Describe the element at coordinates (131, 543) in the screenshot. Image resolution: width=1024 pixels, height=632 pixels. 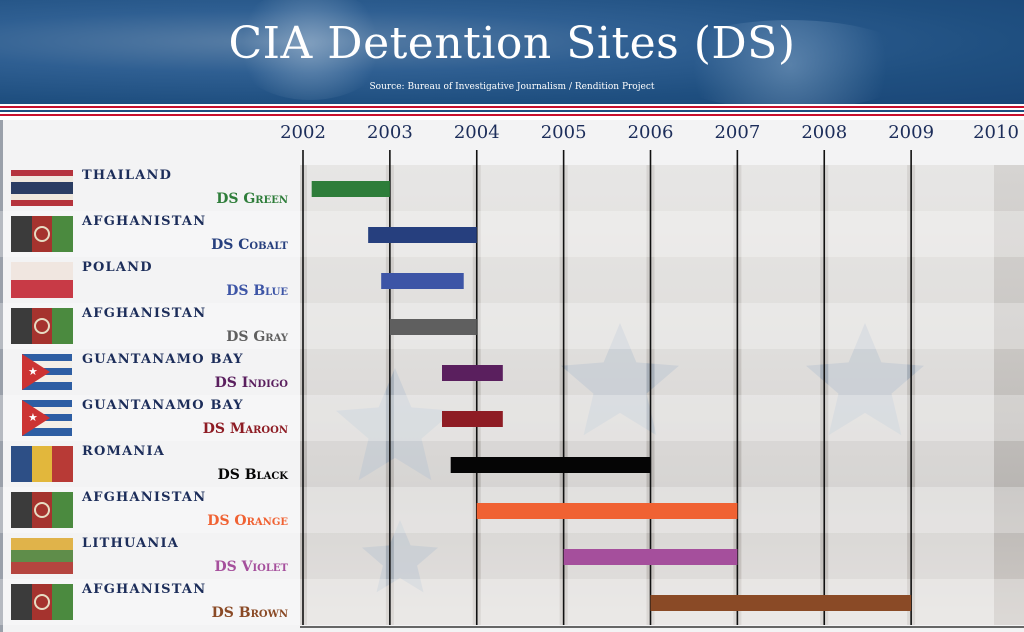
I see `country-label: LITHUANIA` at that location.